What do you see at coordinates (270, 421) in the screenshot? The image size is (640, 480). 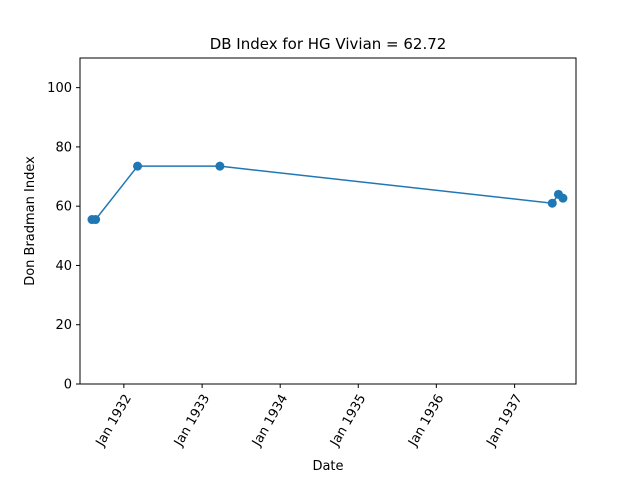 I see `x-tick-label: Jan 1934` at bounding box center [270, 421].